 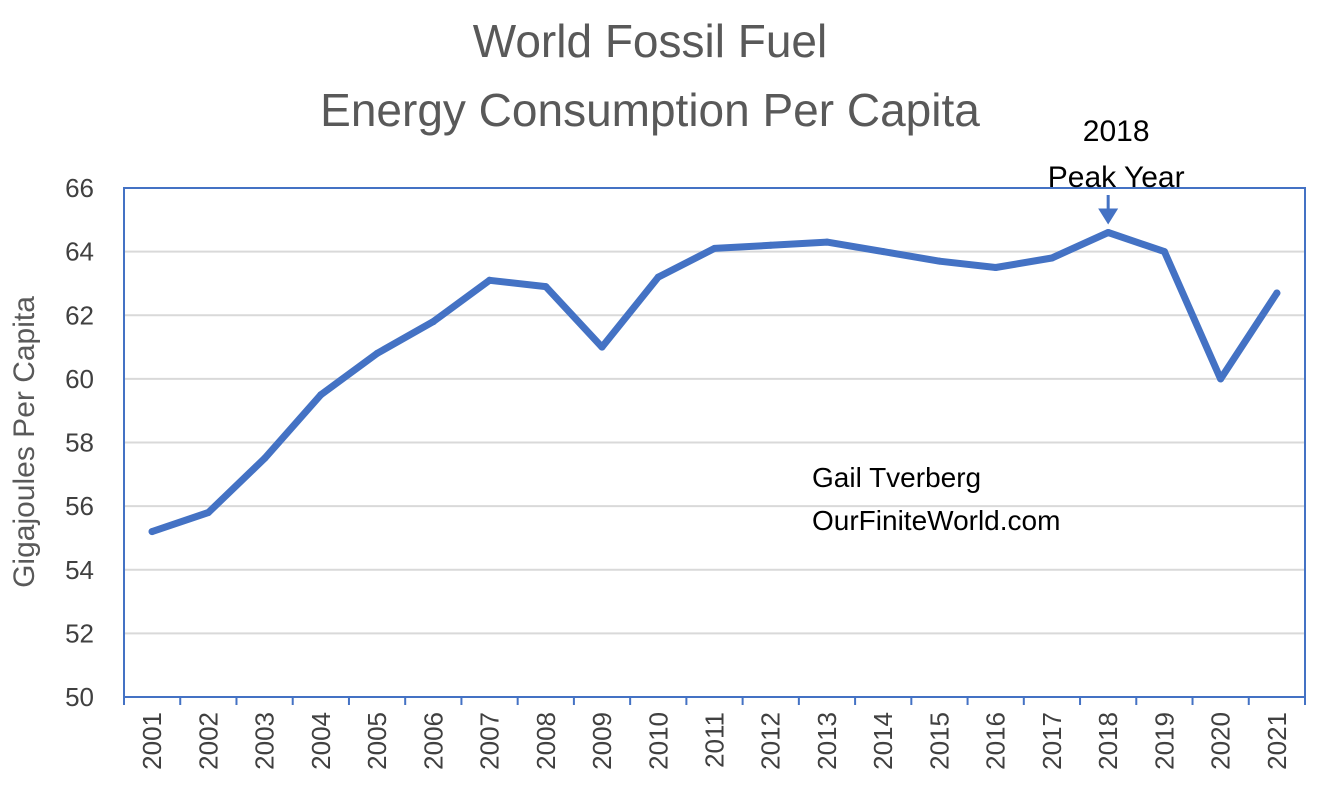 I want to click on y-tick-label: 56, so click(x=79, y=506).